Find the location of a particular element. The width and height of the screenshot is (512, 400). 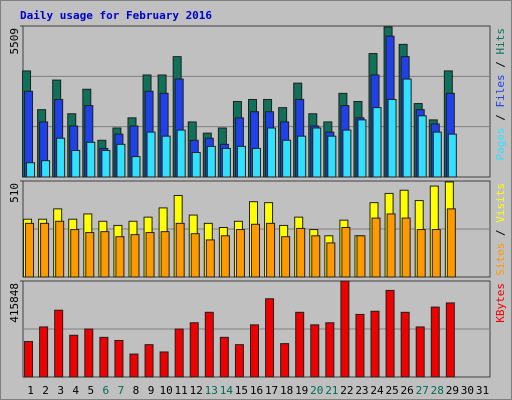

x-tick-label: 28 is located at coordinates (437, 390).